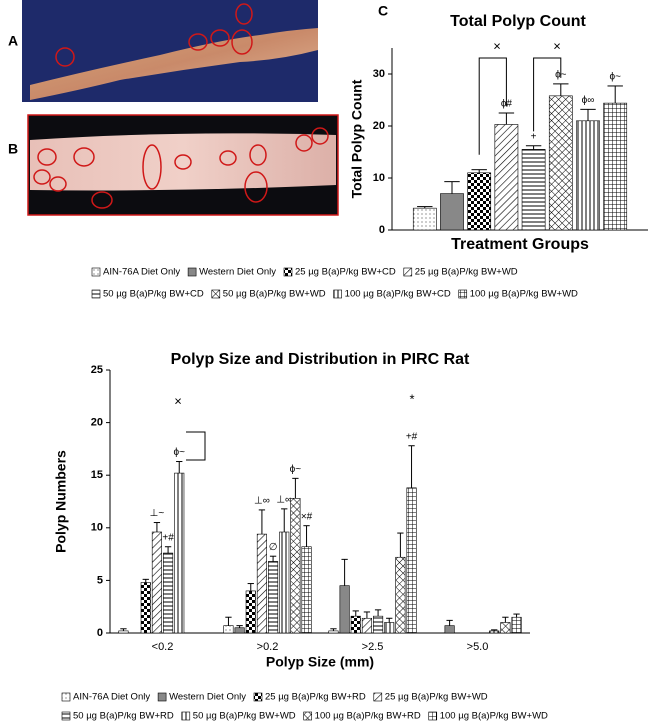 The height and width of the screenshot is (726, 650). What do you see at coordinates (111, 697) in the screenshot?
I see `legend-label: AIN-76A Diet Only` at bounding box center [111, 697].